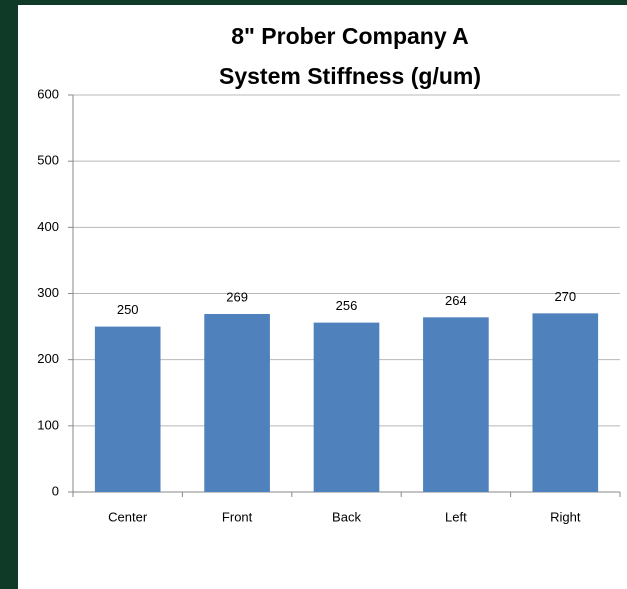 This screenshot has width=627, height=589. What do you see at coordinates (347, 305) in the screenshot?
I see `data-label: 256` at bounding box center [347, 305].